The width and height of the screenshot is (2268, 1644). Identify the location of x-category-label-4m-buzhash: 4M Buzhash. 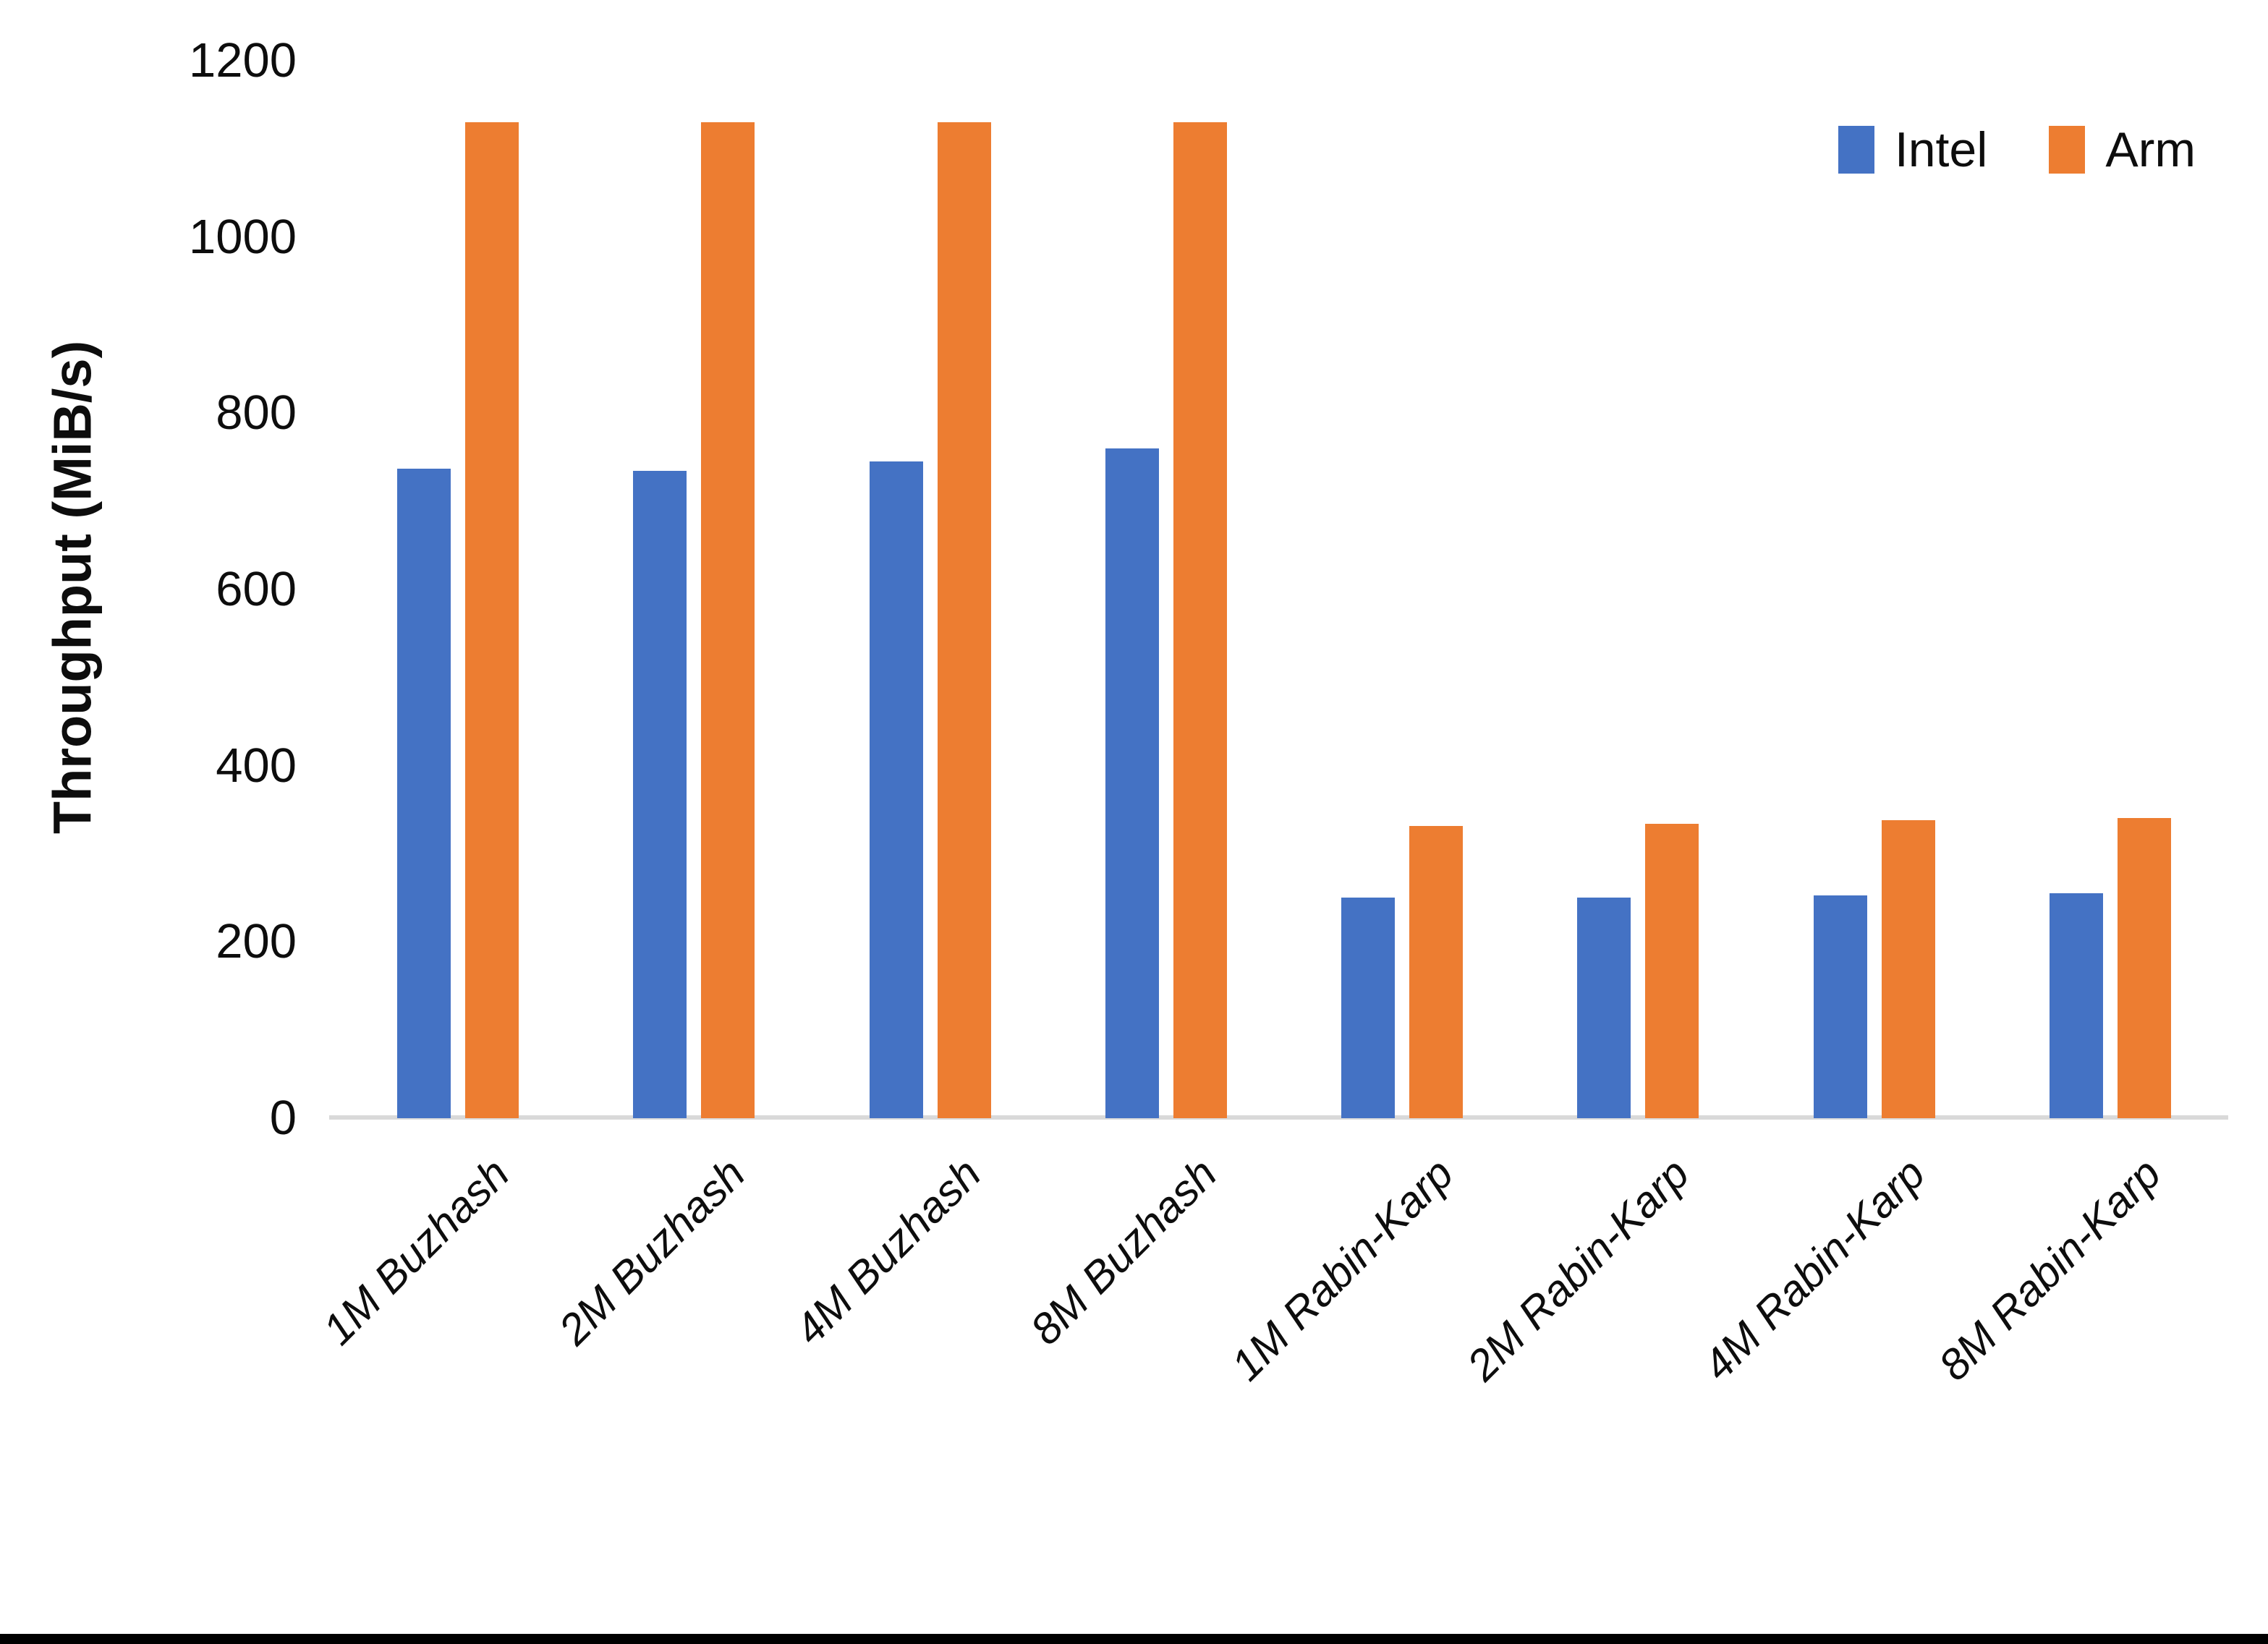
(887, 1251).